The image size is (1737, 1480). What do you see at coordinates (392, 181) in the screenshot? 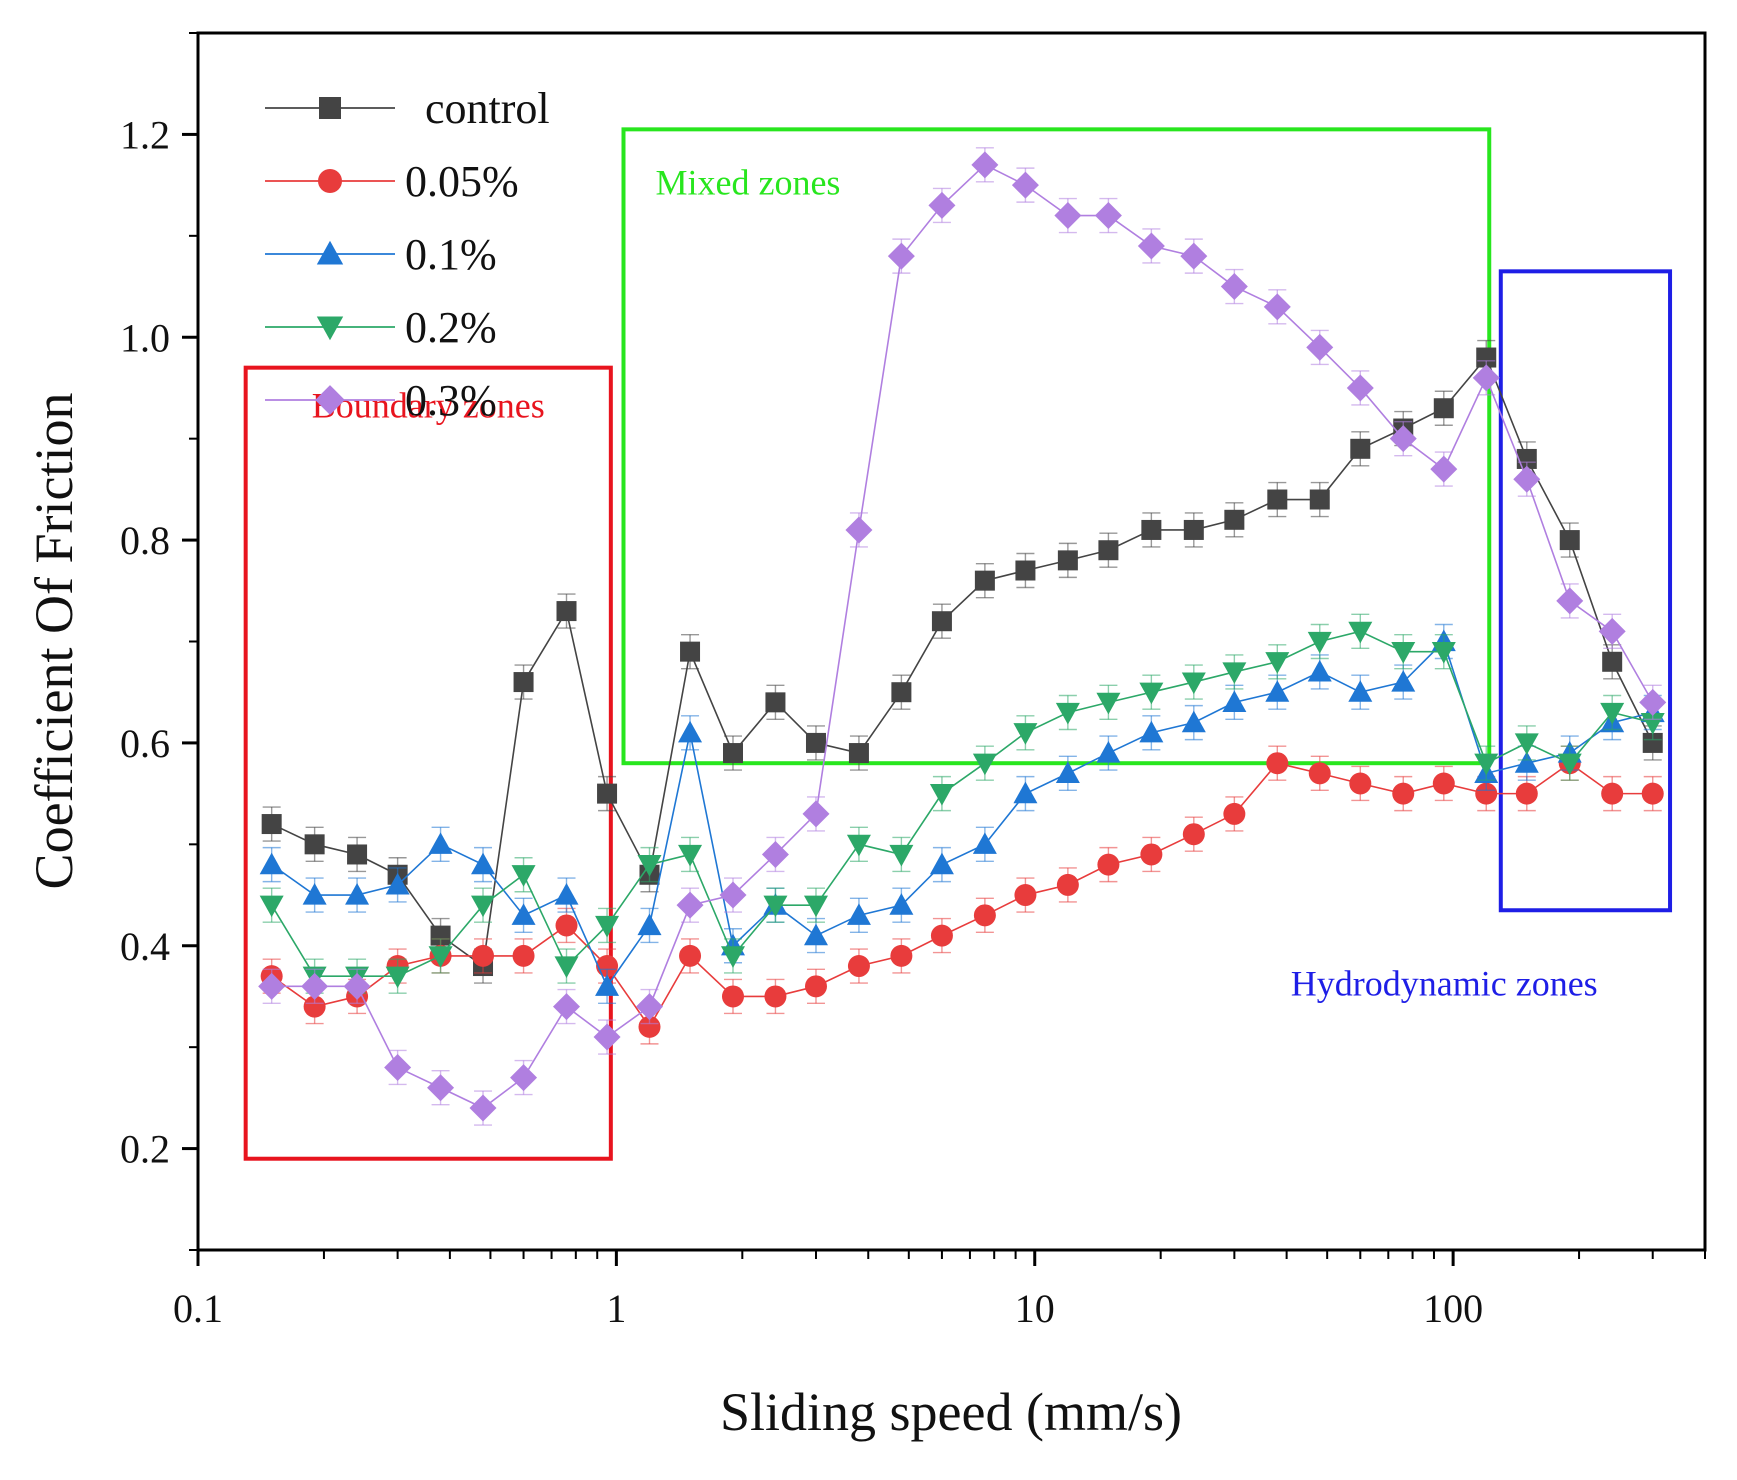
I see `legend-item-2: 0.05%` at bounding box center [392, 181].